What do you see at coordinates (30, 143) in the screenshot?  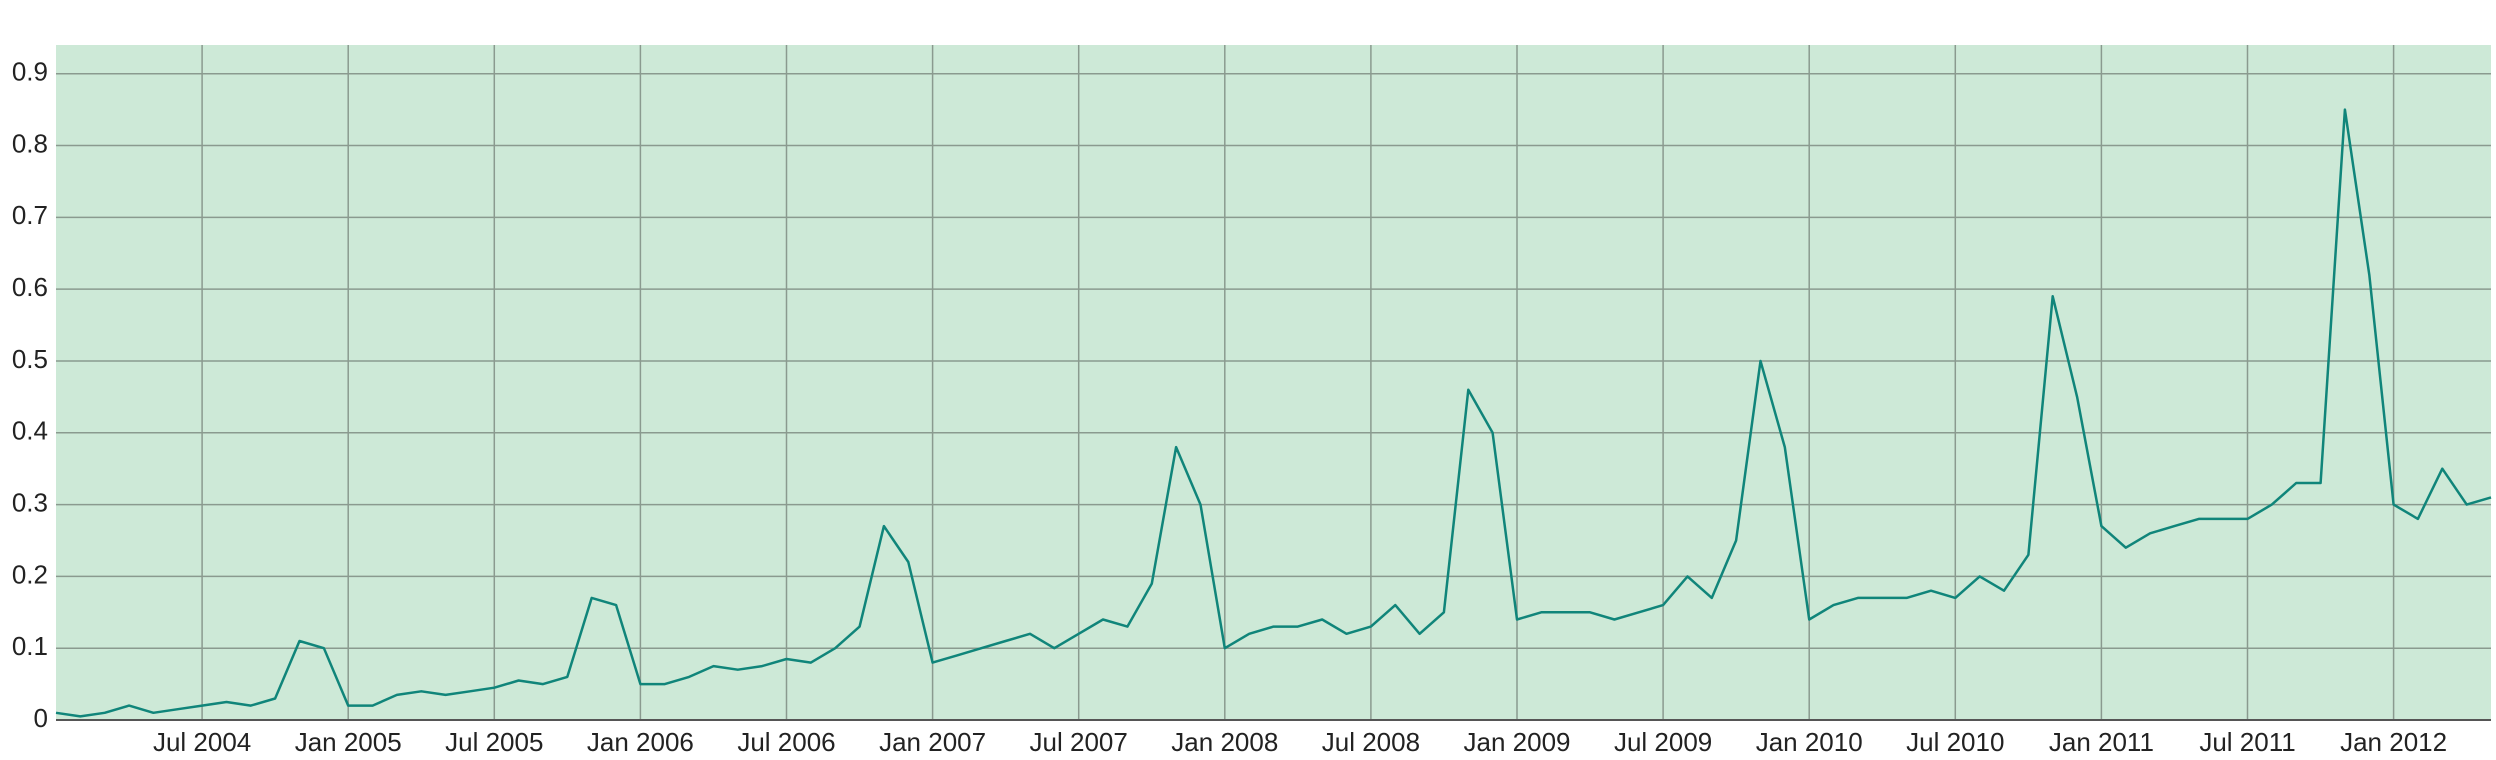 I see `y-tick-label: 0.8` at bounding box center [30, 143].